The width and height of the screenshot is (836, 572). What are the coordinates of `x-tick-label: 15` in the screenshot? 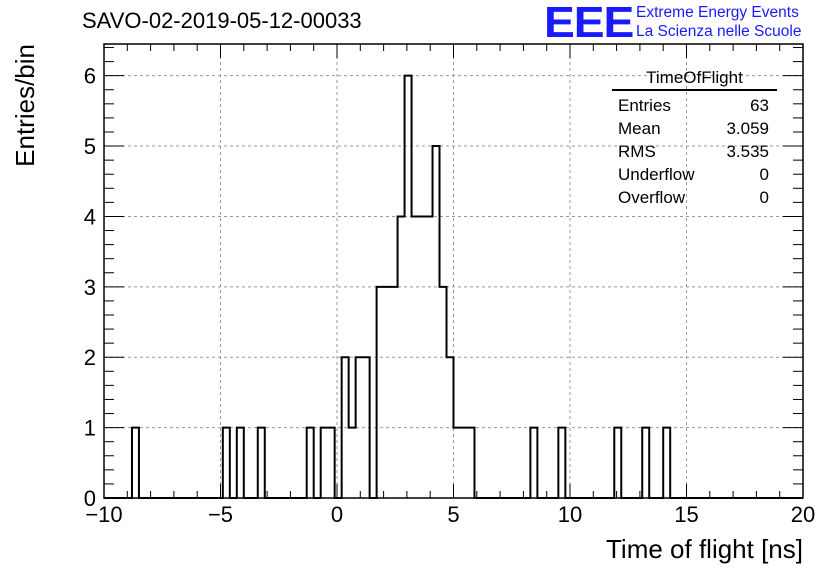 It's located at (686, 514).